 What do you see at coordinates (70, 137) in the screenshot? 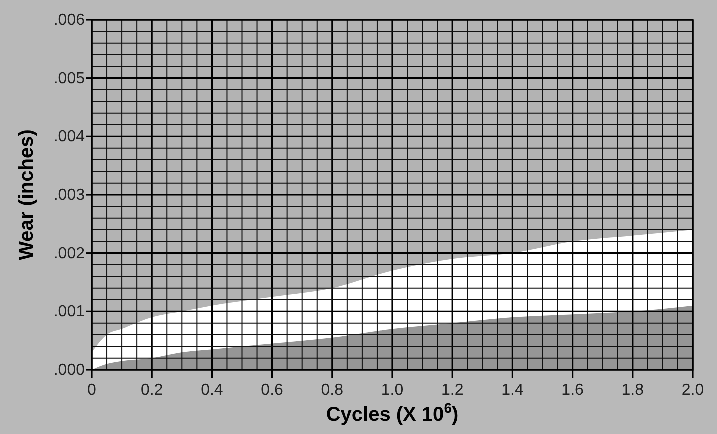
I see `y-tick-label: .004` at bounding box center [70, 137].